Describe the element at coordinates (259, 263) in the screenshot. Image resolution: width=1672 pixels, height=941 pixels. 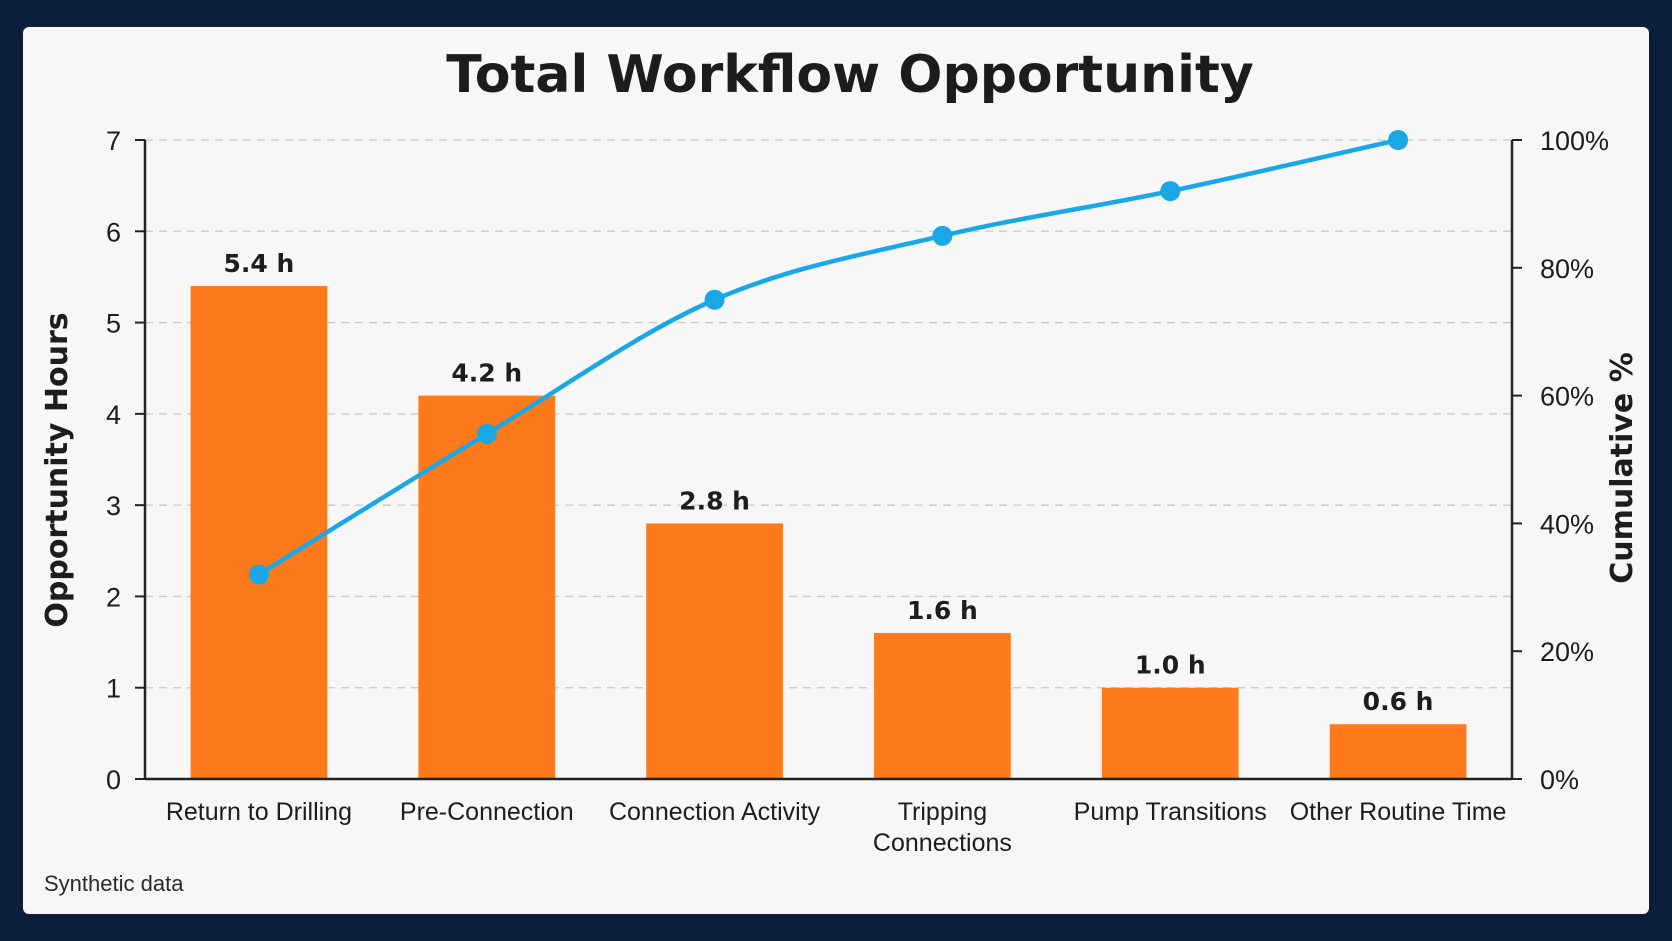
I see `bar-value-label: 5.4 h` at that location.